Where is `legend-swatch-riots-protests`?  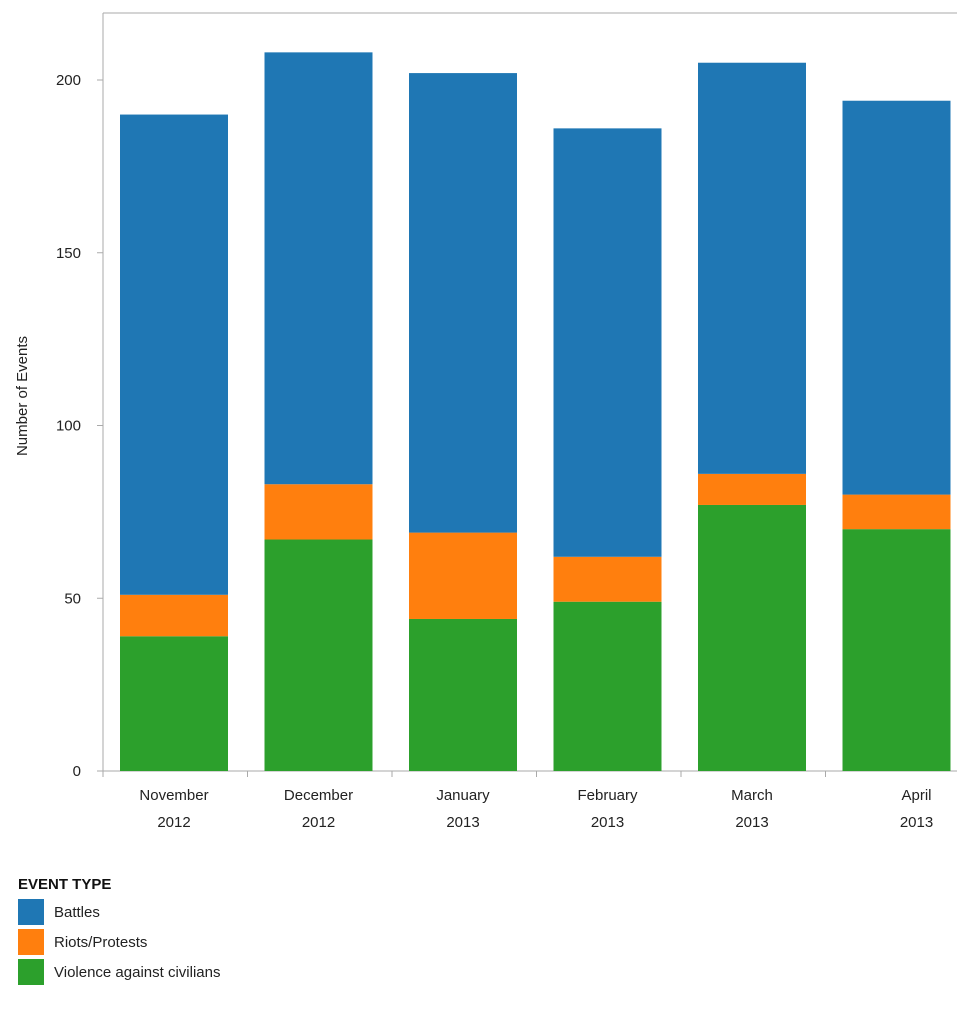
legend-swatch-riots-protests is located at coordinates (31, 942).